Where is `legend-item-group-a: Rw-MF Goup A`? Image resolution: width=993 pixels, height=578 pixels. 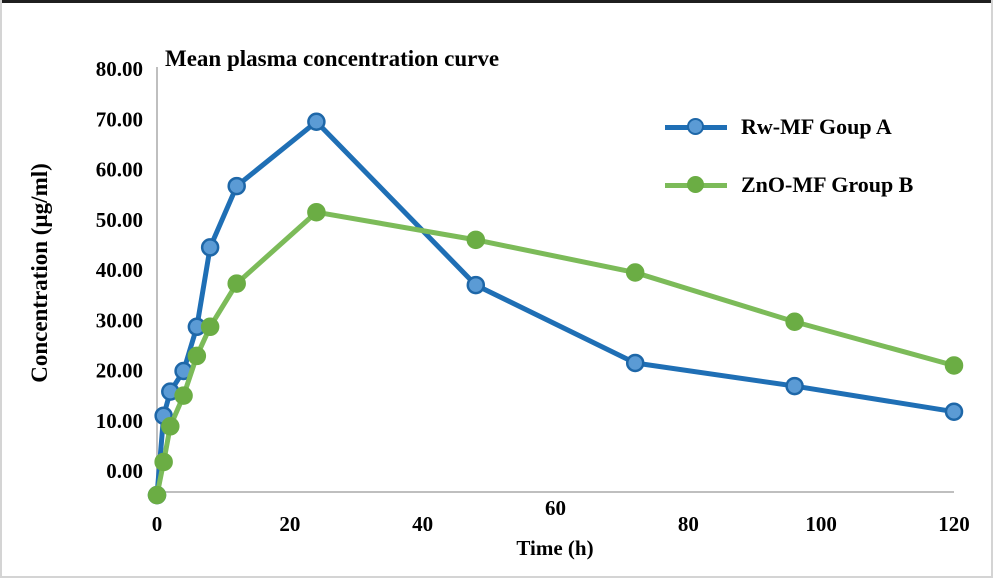 legend-item-group-a: Rw-MF Goup A is located at coordinates (789, 127).